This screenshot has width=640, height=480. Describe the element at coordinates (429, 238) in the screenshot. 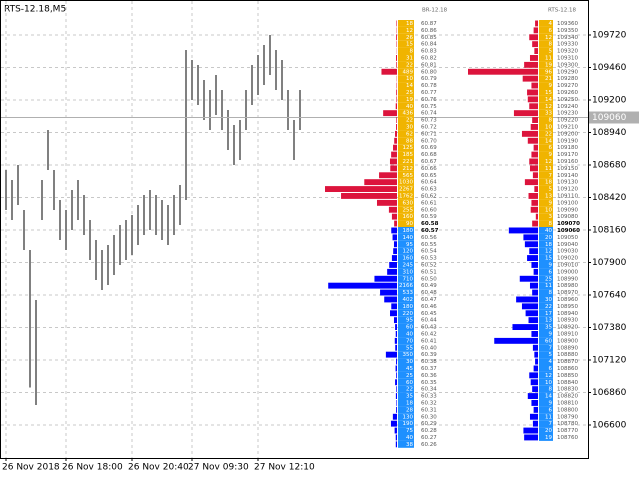

I see `book-price: 60.56` at that location.